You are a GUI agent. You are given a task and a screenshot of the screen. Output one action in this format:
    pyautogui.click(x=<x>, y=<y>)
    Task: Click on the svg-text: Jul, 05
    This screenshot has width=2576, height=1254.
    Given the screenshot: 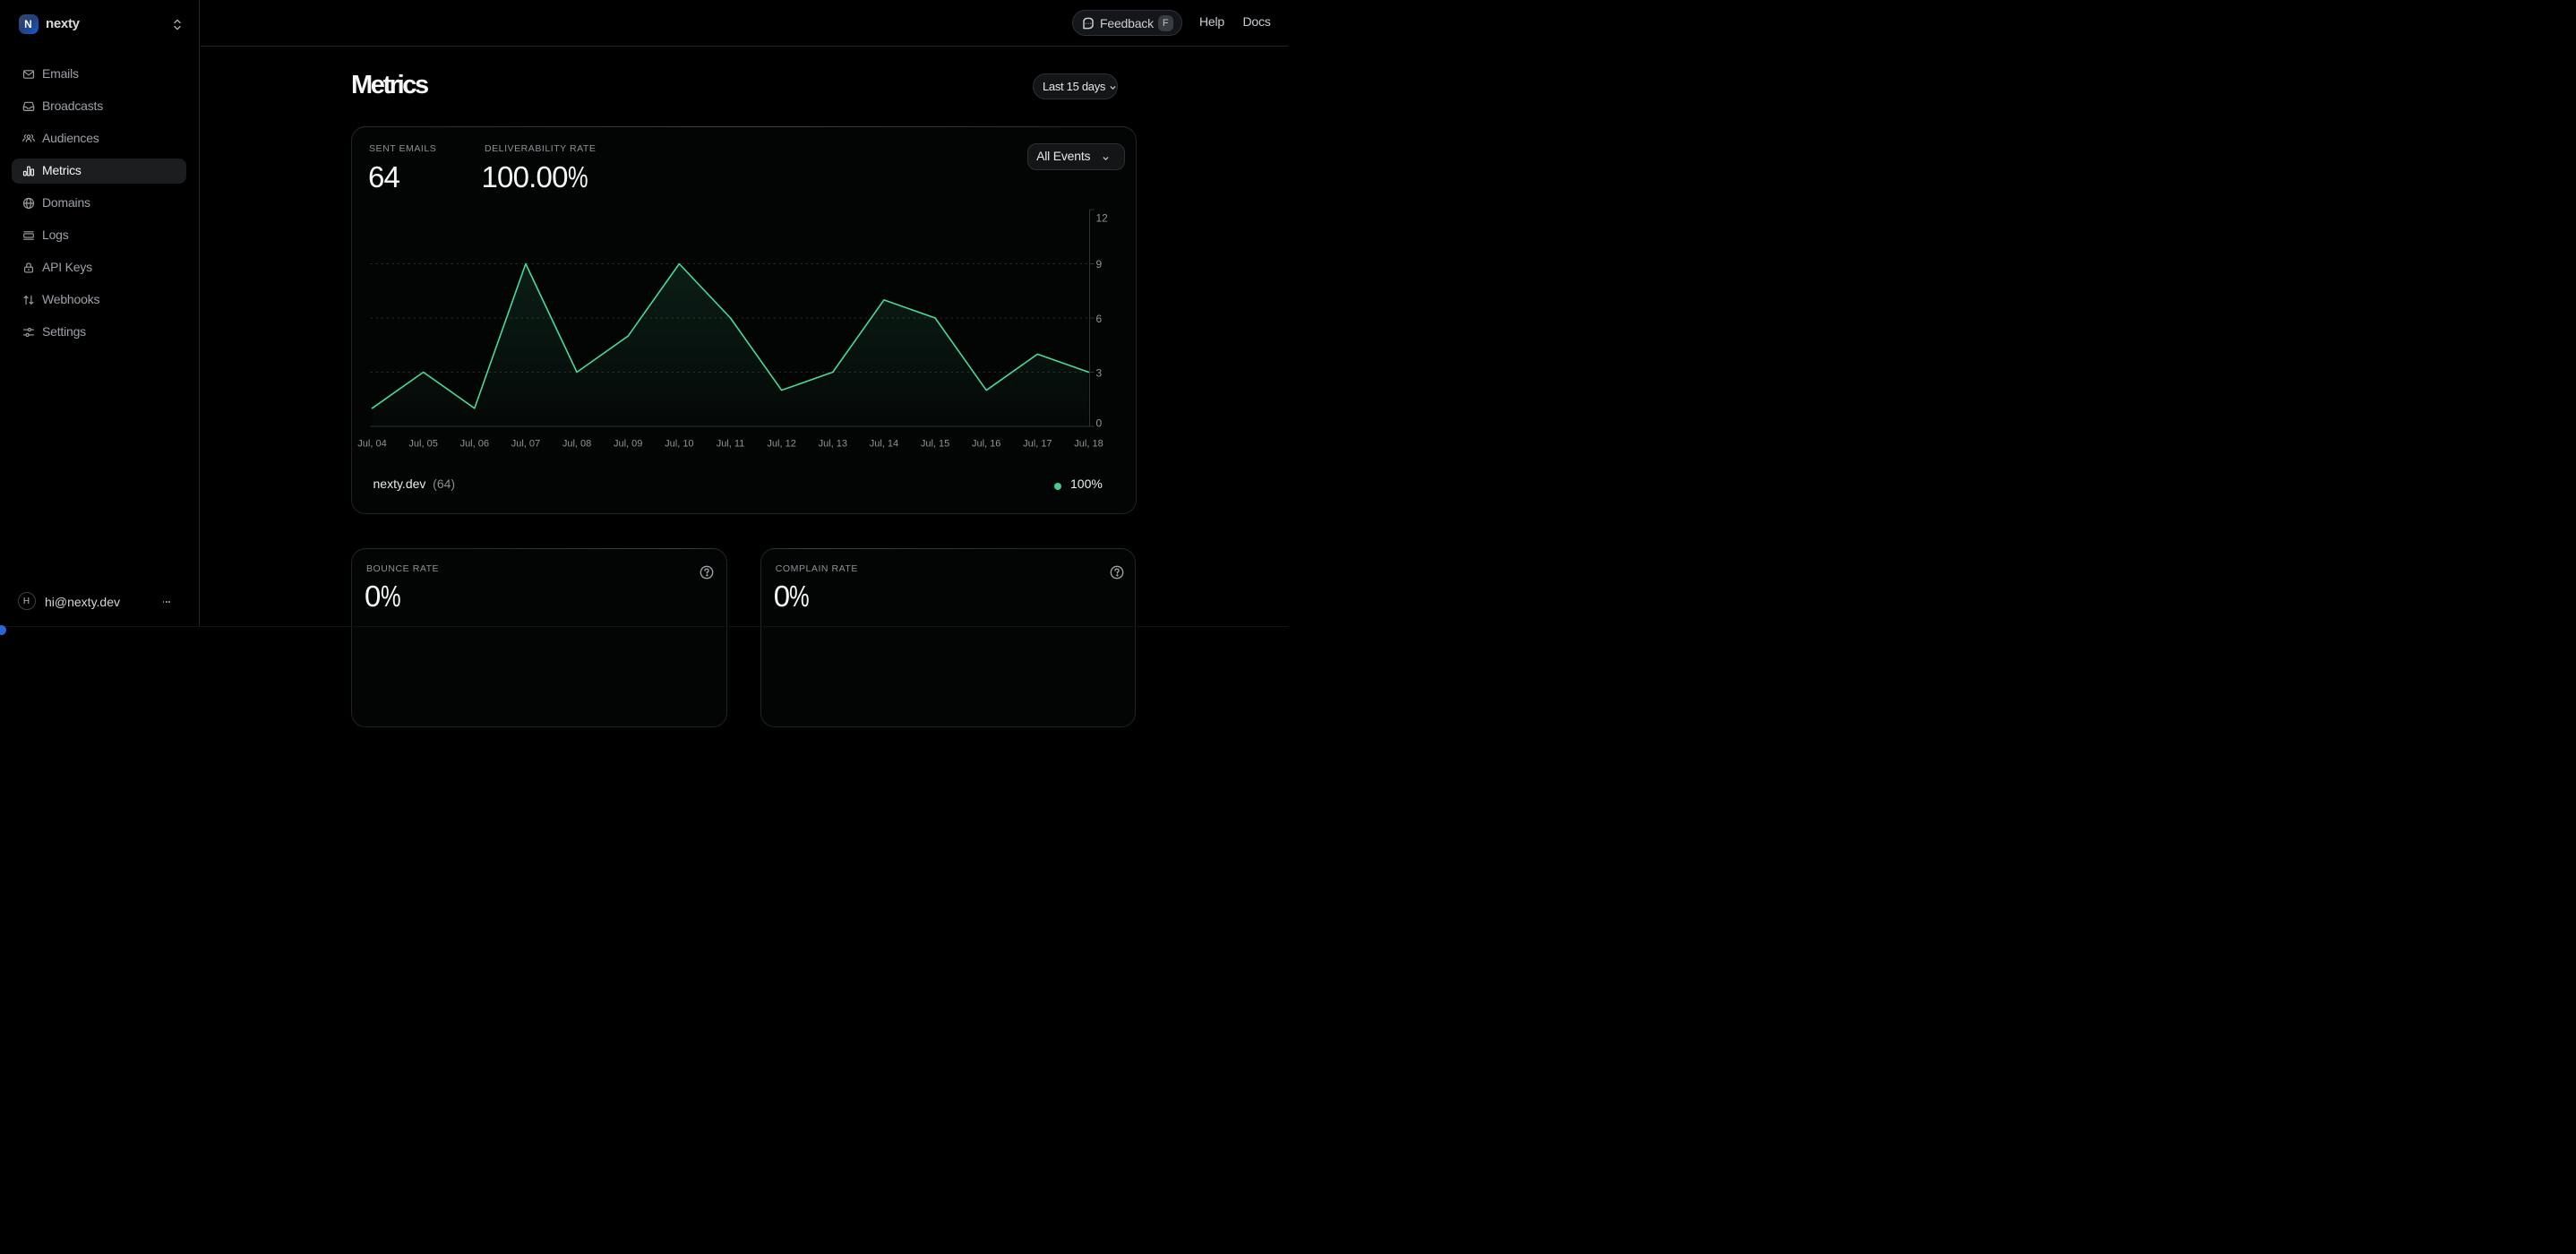 What is the action you would take?
    pyautogui.click(x=422, y=443)
    